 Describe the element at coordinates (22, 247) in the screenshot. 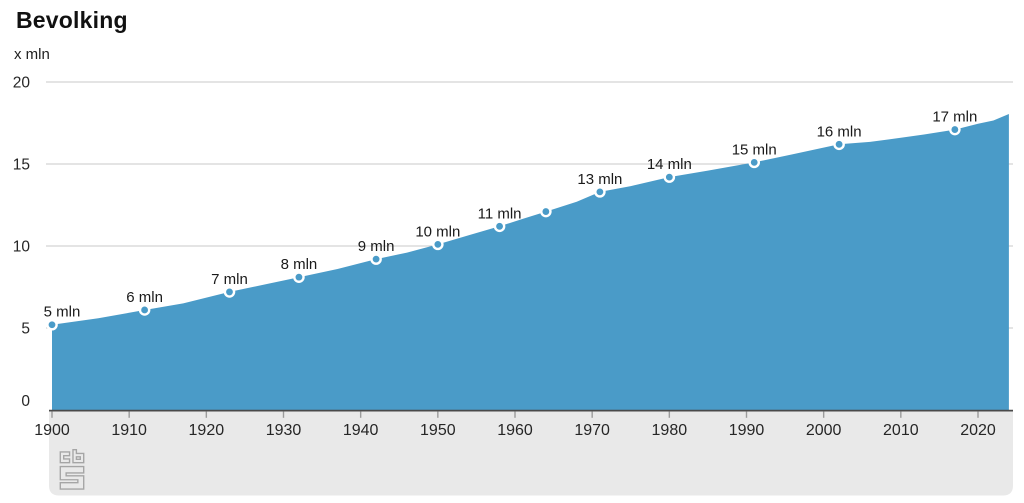

I see `y-axis-label-10: 10` at that location.